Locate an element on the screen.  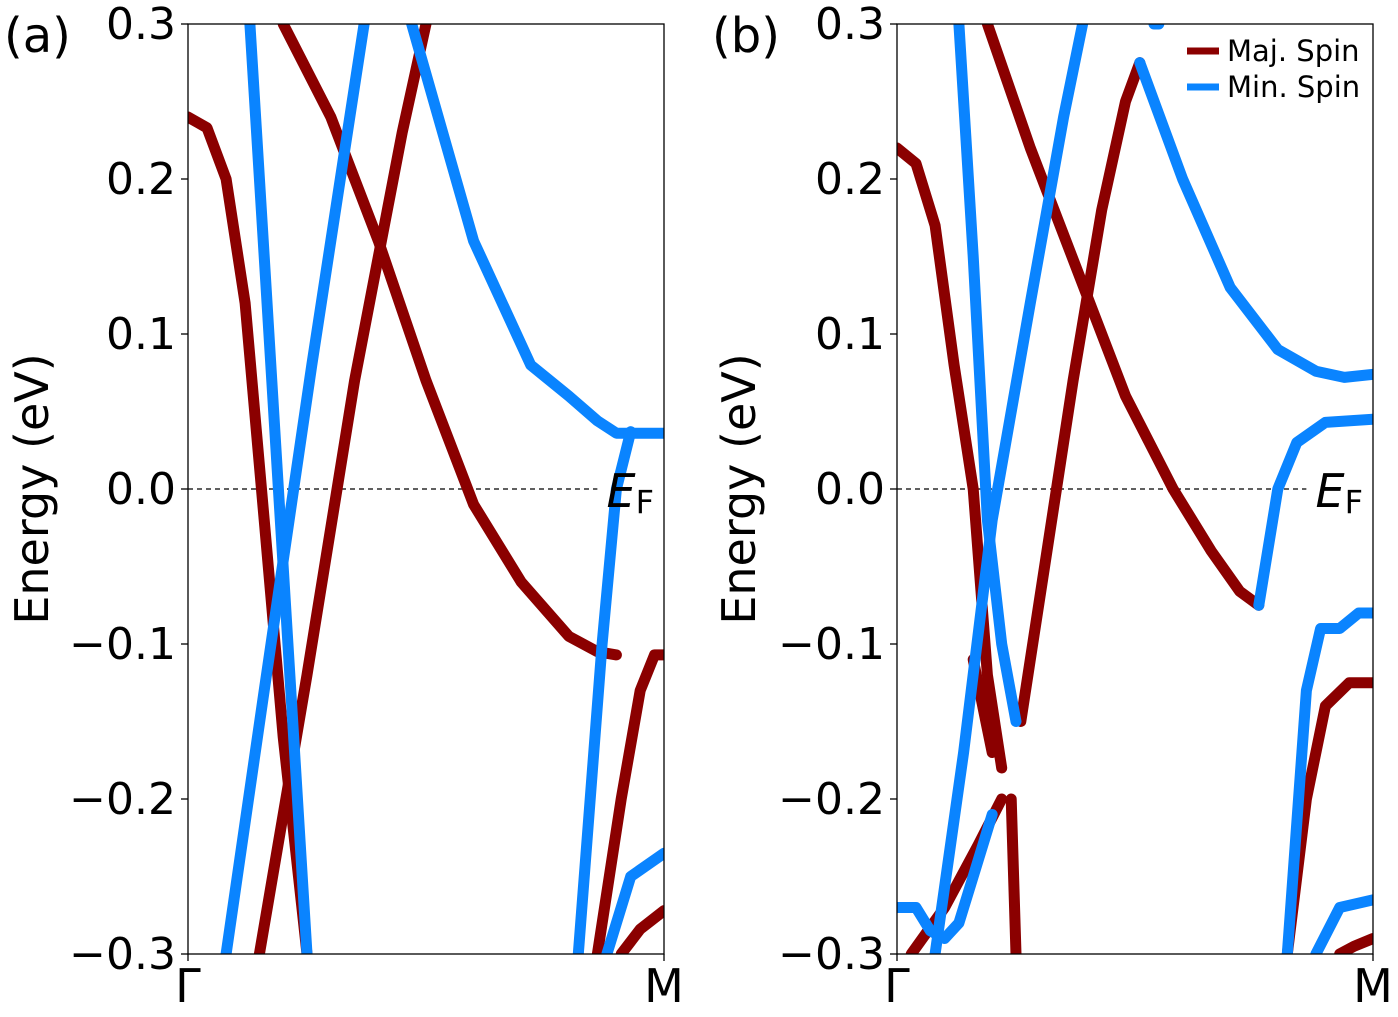
legend-entry-label: Maj. Spin is located at coordinates (1293, 51).